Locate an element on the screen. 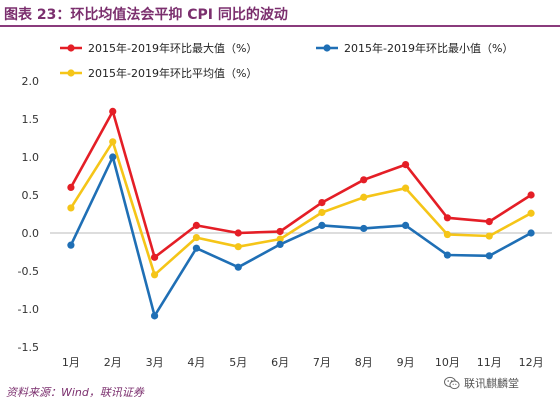 This screenshot has width=560, height=403. x-tick-label: 3月 is located at coordinates (155, 362).